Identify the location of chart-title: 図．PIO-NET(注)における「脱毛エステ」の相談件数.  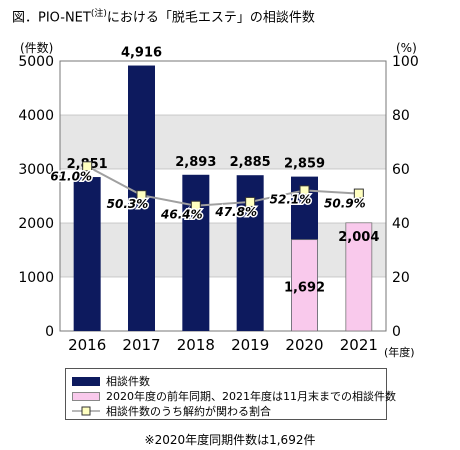
(163, 15).